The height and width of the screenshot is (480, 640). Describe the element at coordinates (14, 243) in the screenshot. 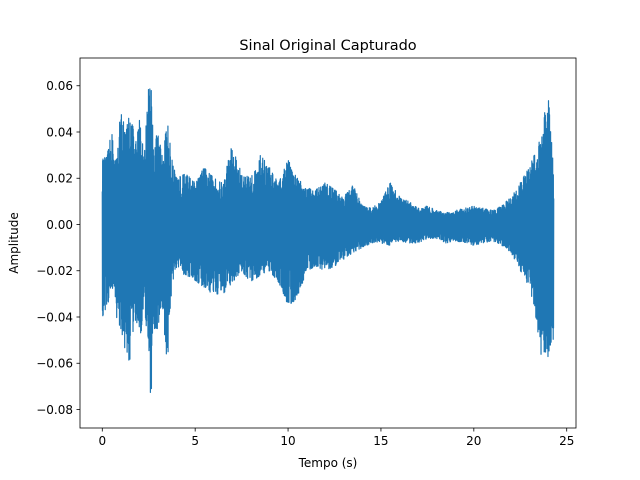

I see `y-axis-label: Amplitude` at that location.